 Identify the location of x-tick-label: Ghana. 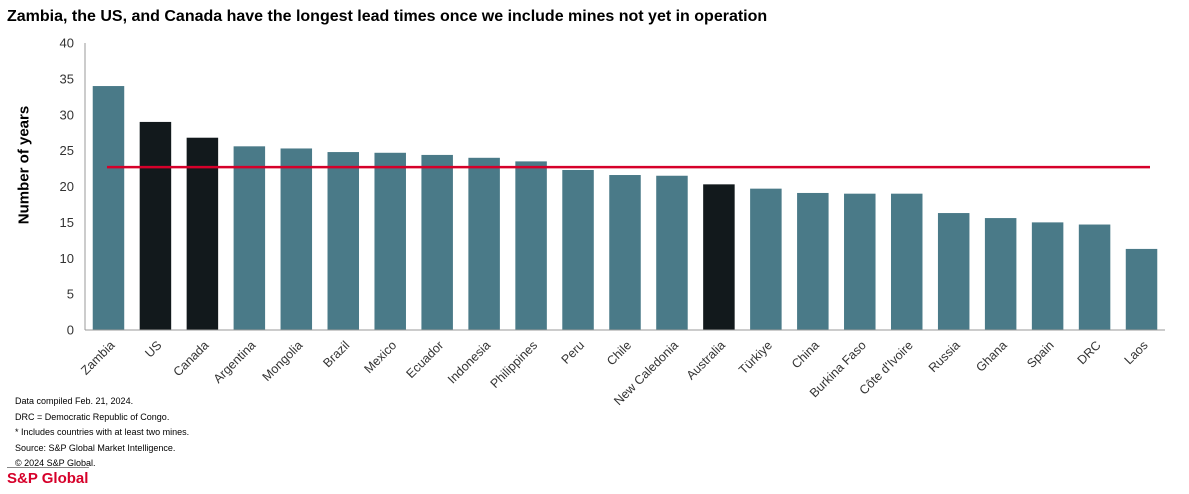
(991, 356).